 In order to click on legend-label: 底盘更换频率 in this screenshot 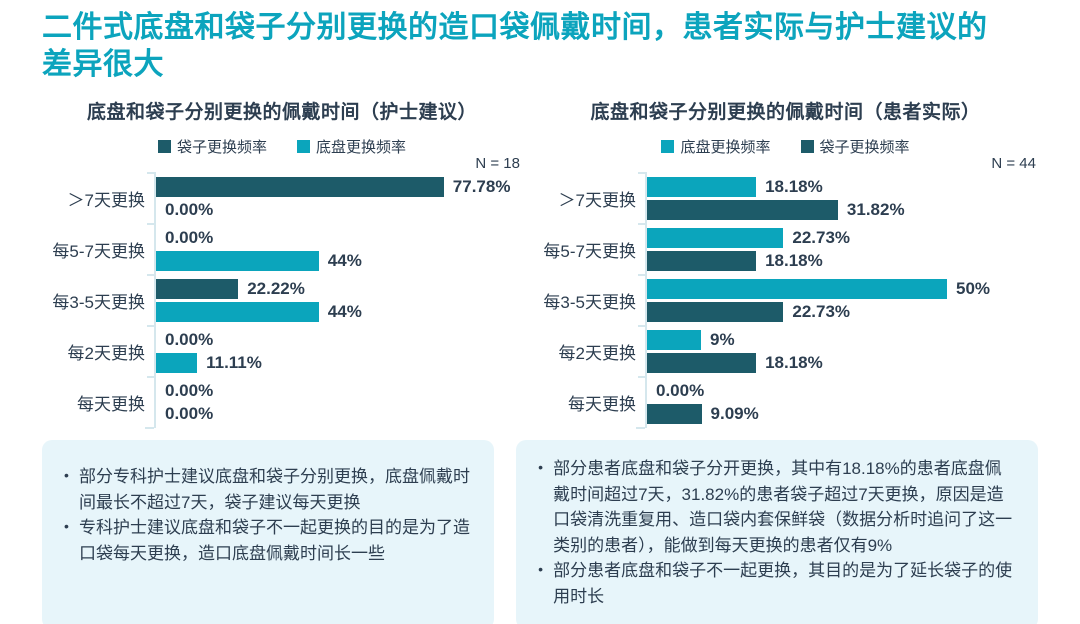, I will do `click(361, 148)`.